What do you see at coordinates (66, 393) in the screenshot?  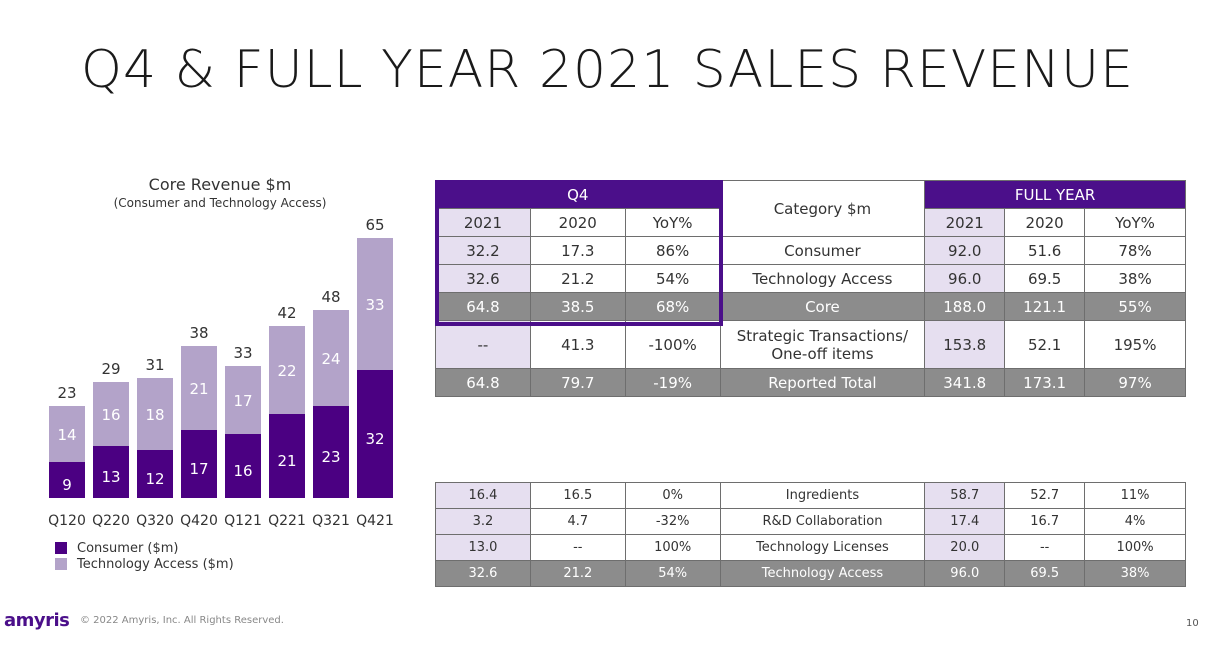 I see `data-label-total: 23` at bounding box center [66, 393].